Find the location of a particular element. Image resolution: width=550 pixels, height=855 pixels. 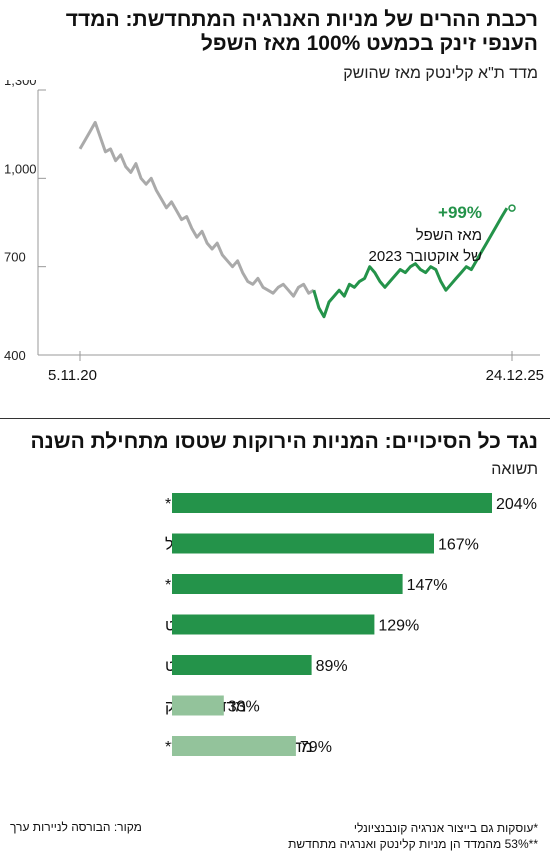

bar-chart-subtitle: תשואה is located at coordinates (514, 469).